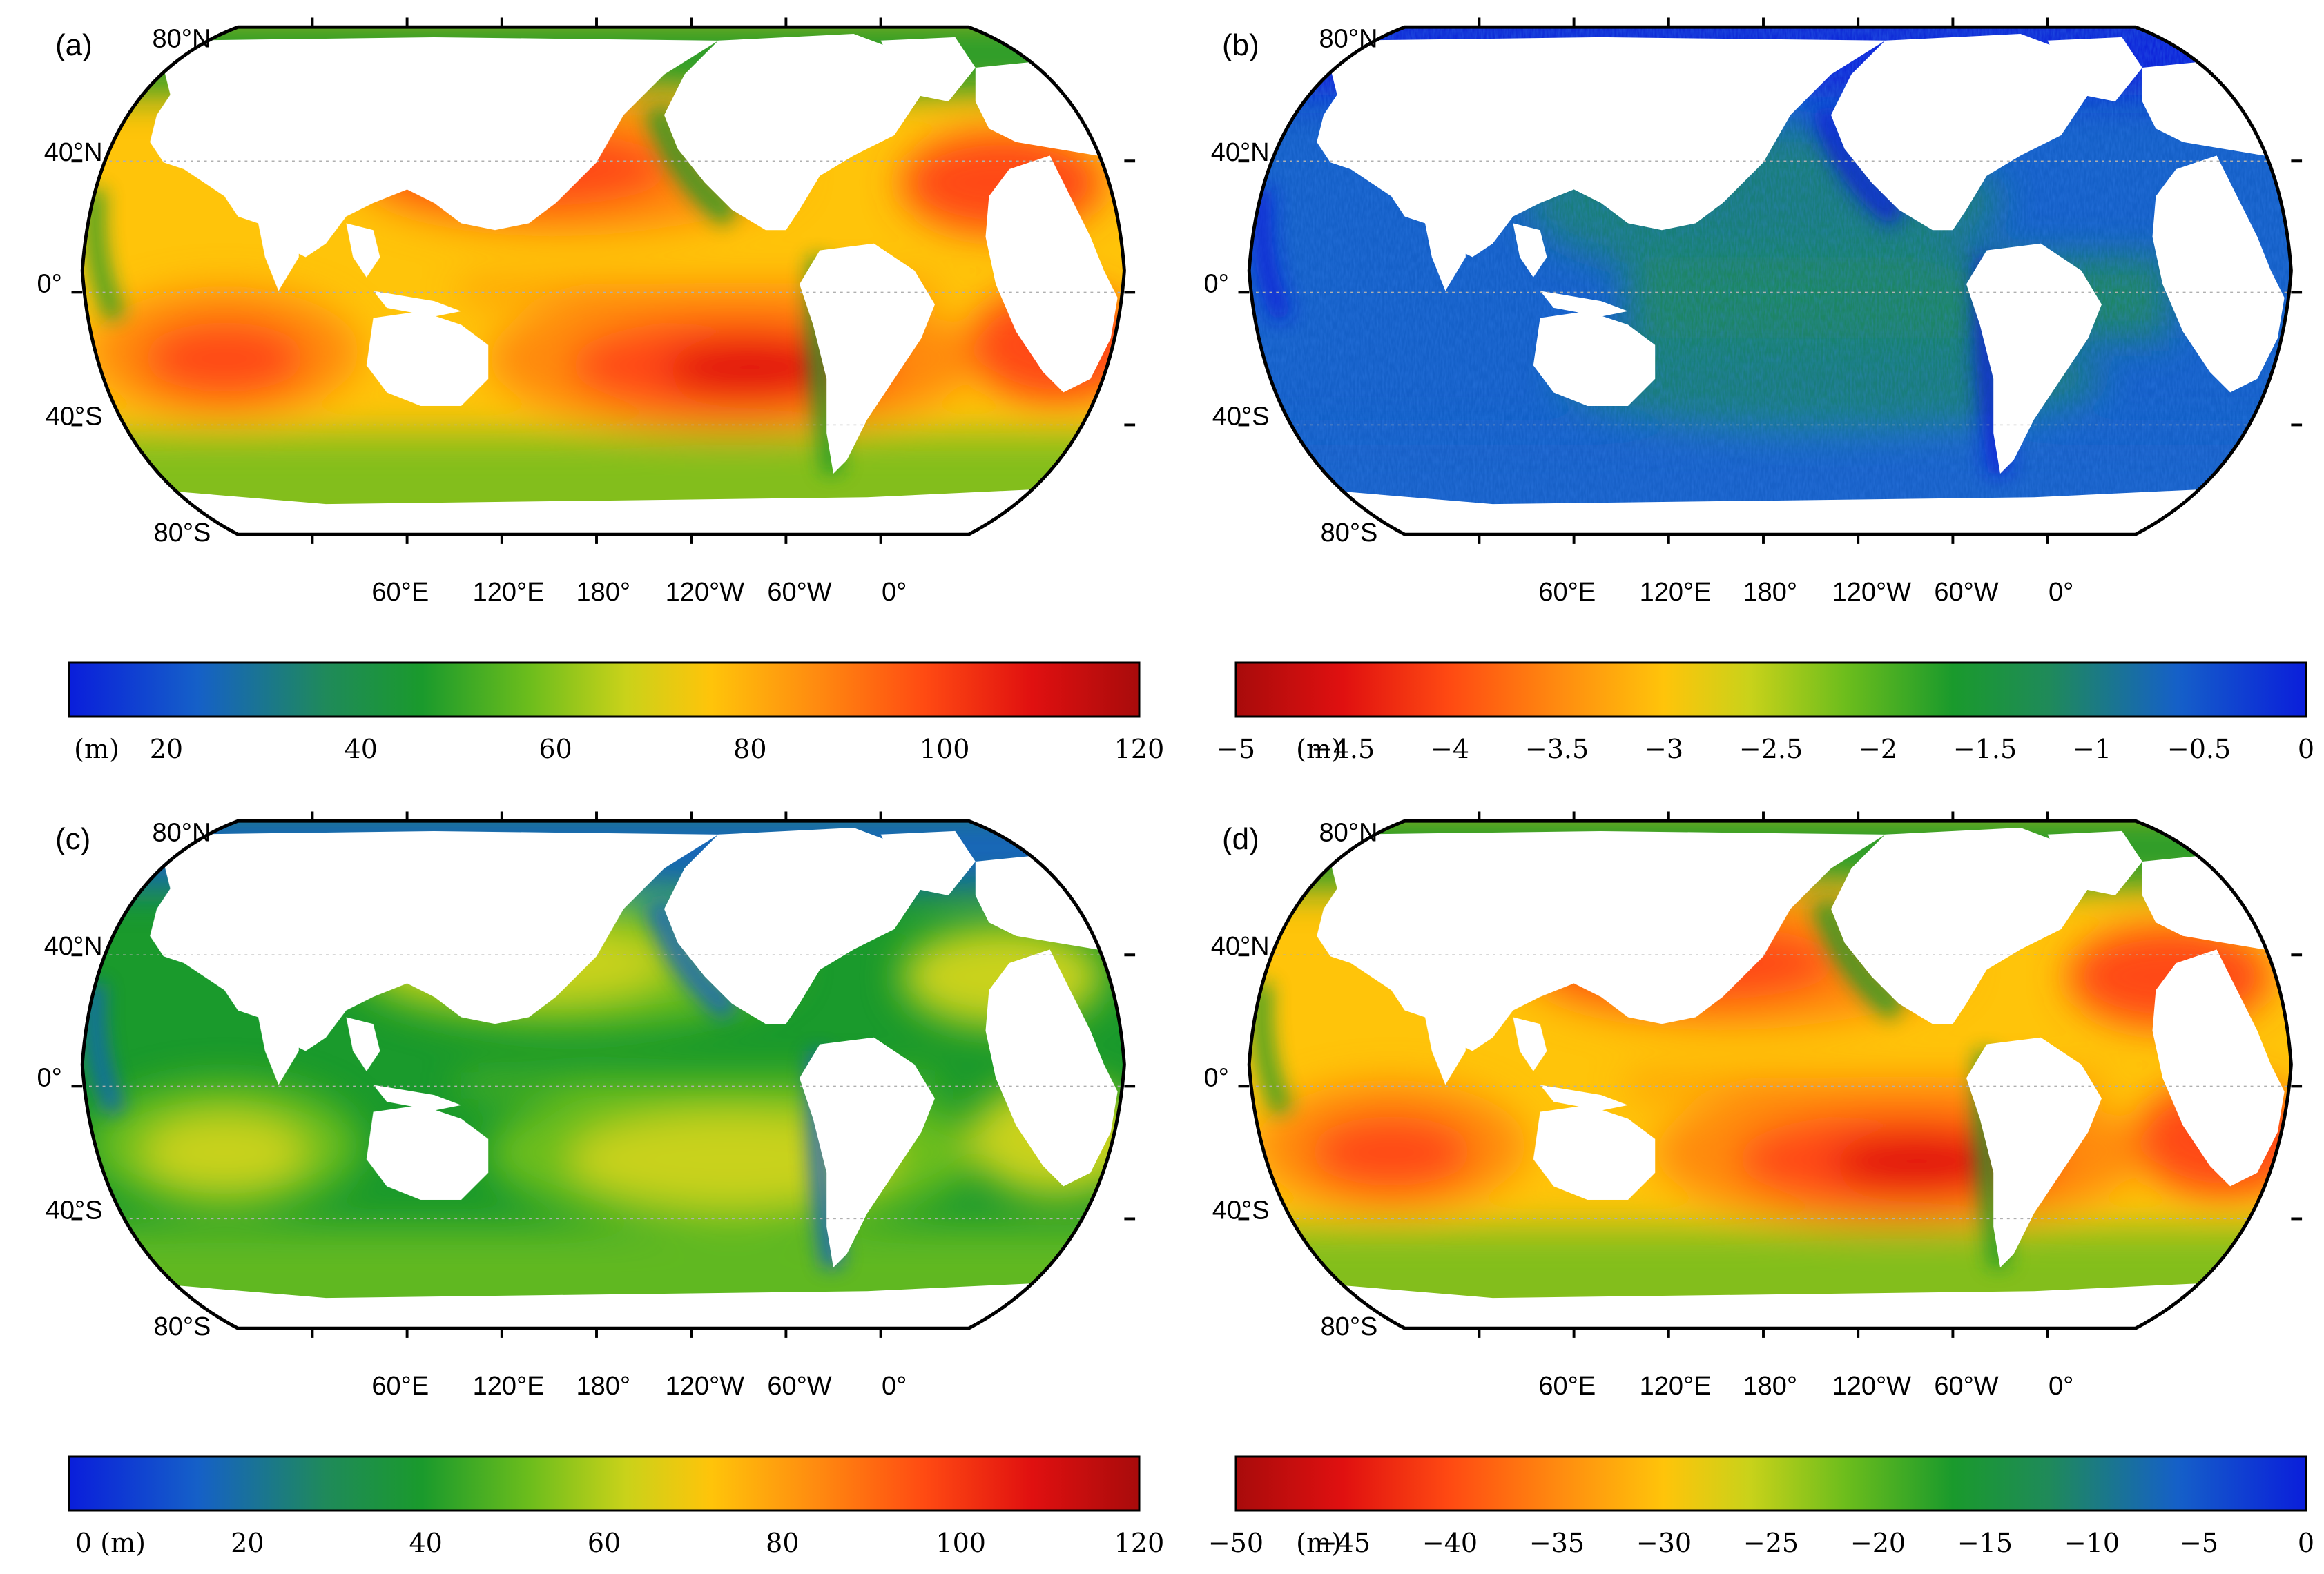 This screenshot has width=2324, height=1574. Describe the element at coordinates (616, 1507) in the screenshot. I see `colorbar: 0 (m) 20 40 60 80 100 120` at that location.